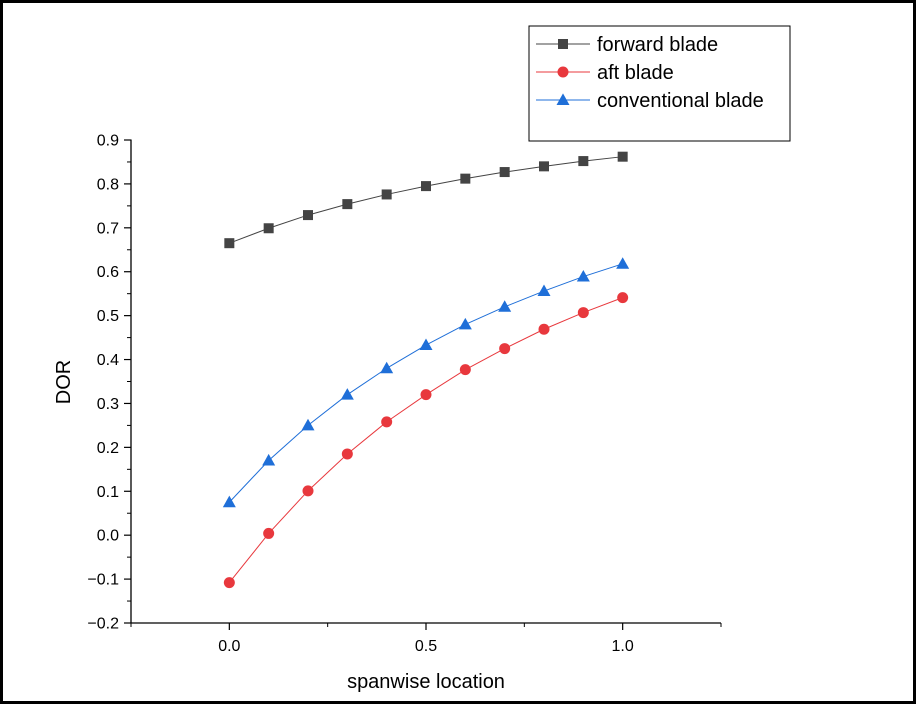 This screenshot has height=704, width=916. I want to click on y-axis-title: DOR, so click(64, 382).